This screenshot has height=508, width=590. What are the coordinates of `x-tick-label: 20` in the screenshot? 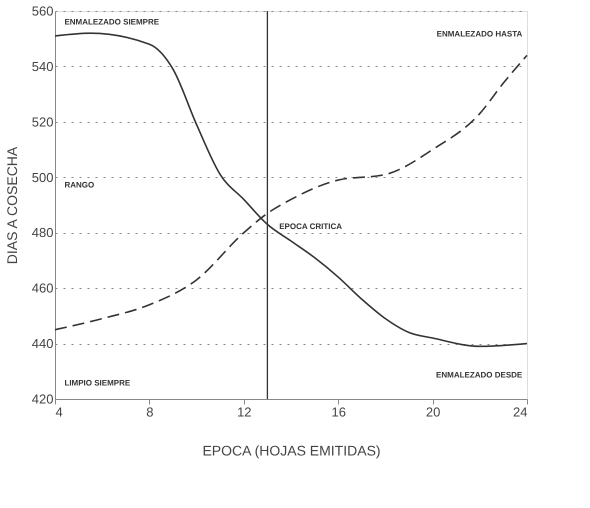 It's located at (433, 412).